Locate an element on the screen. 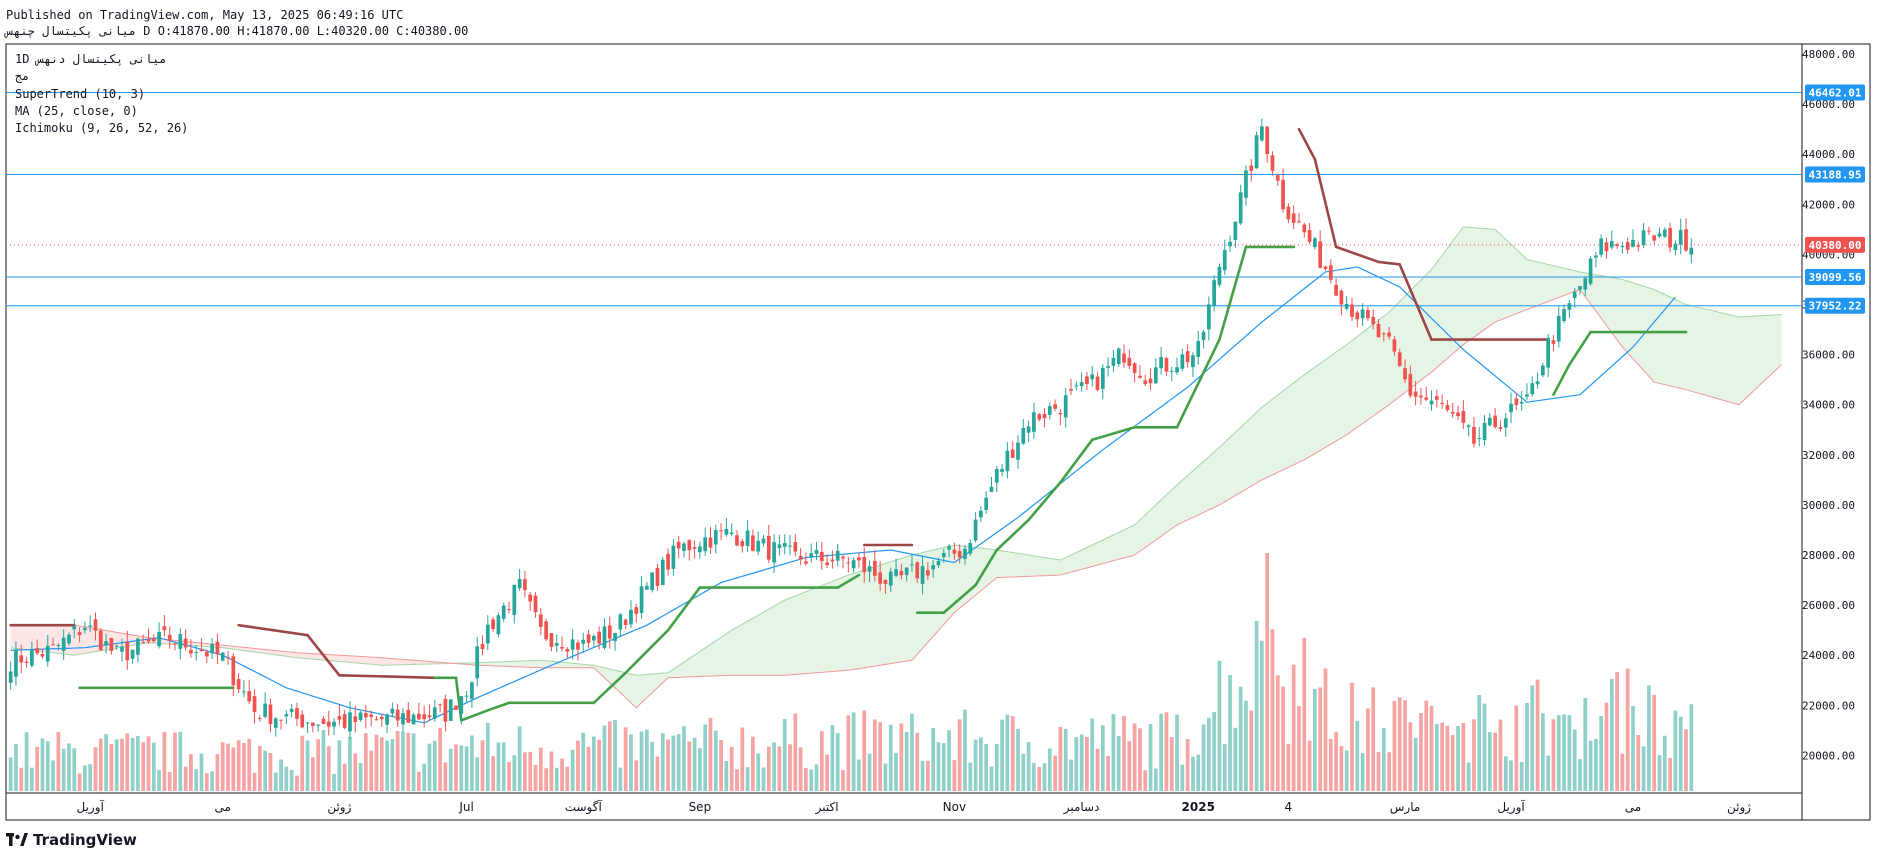 The height and width of the screenshot is (858, 1878). symbol-name: ميانى پکيتسال is located at coordinates (89, 31).